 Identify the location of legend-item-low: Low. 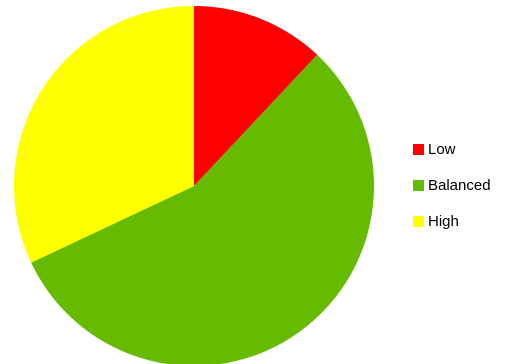
(467, 149).